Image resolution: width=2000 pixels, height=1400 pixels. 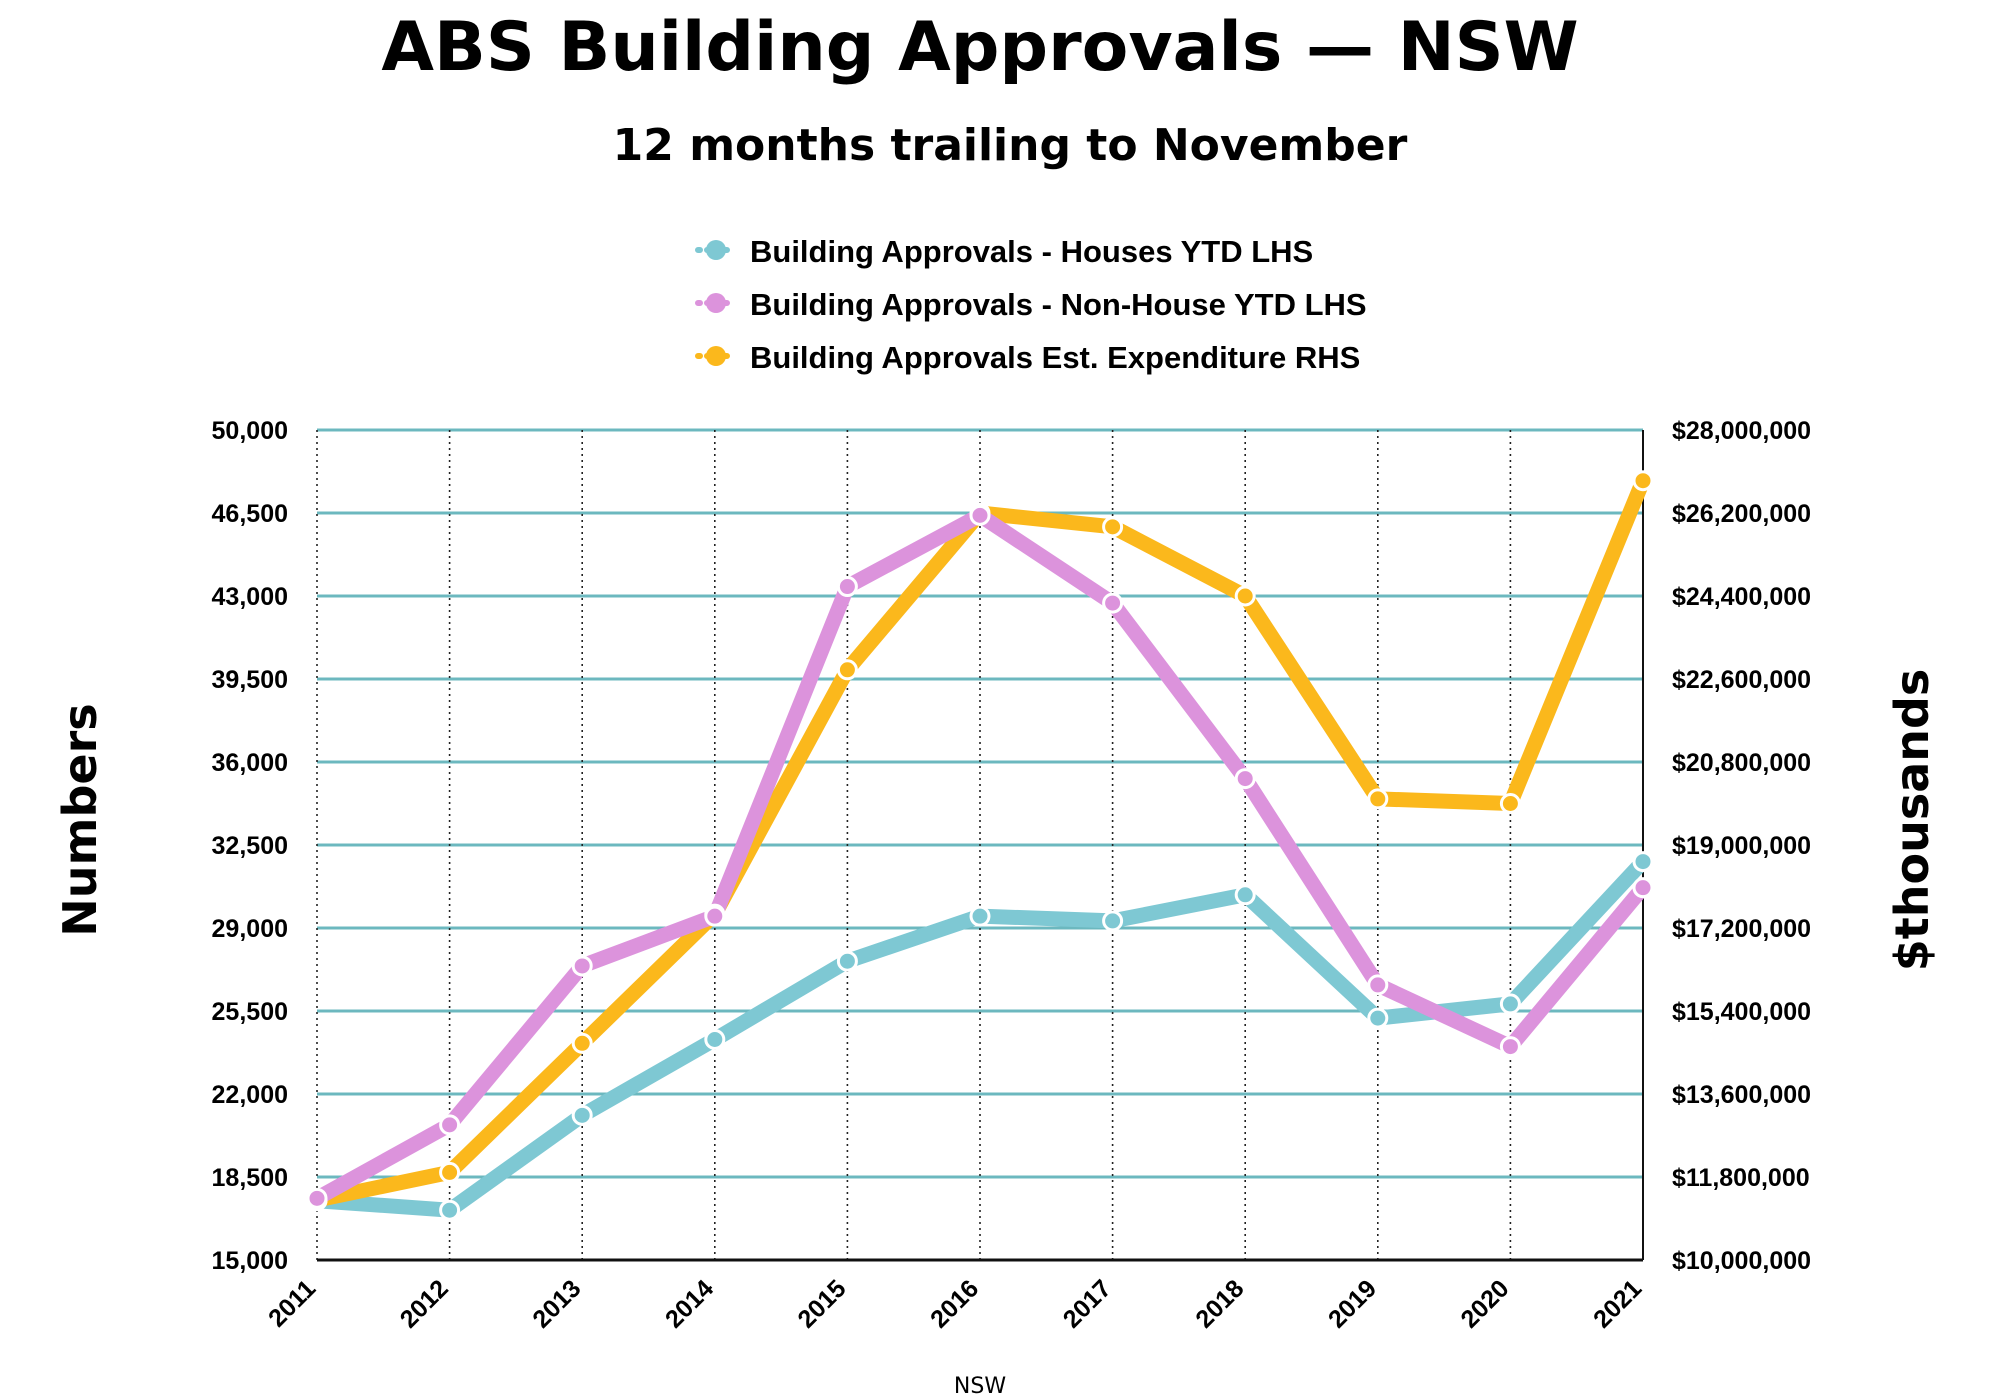 I want to click on x-tick-label: 2014, so click(x=689, y=1303).